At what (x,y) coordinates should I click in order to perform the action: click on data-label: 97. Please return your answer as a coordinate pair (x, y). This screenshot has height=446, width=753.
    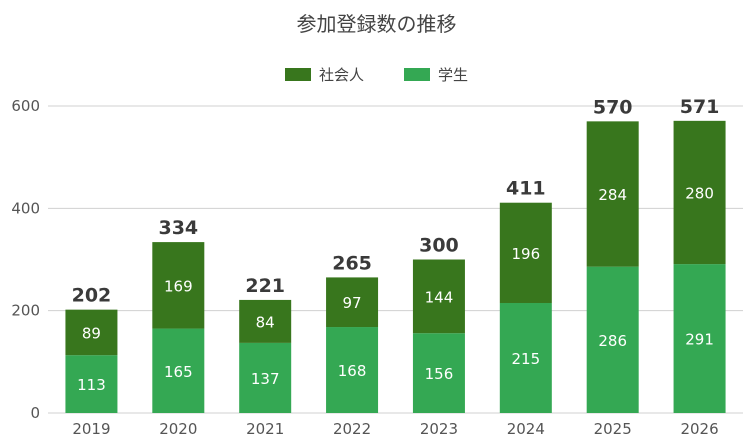
    Looking at the image, I should click on (352, 303).